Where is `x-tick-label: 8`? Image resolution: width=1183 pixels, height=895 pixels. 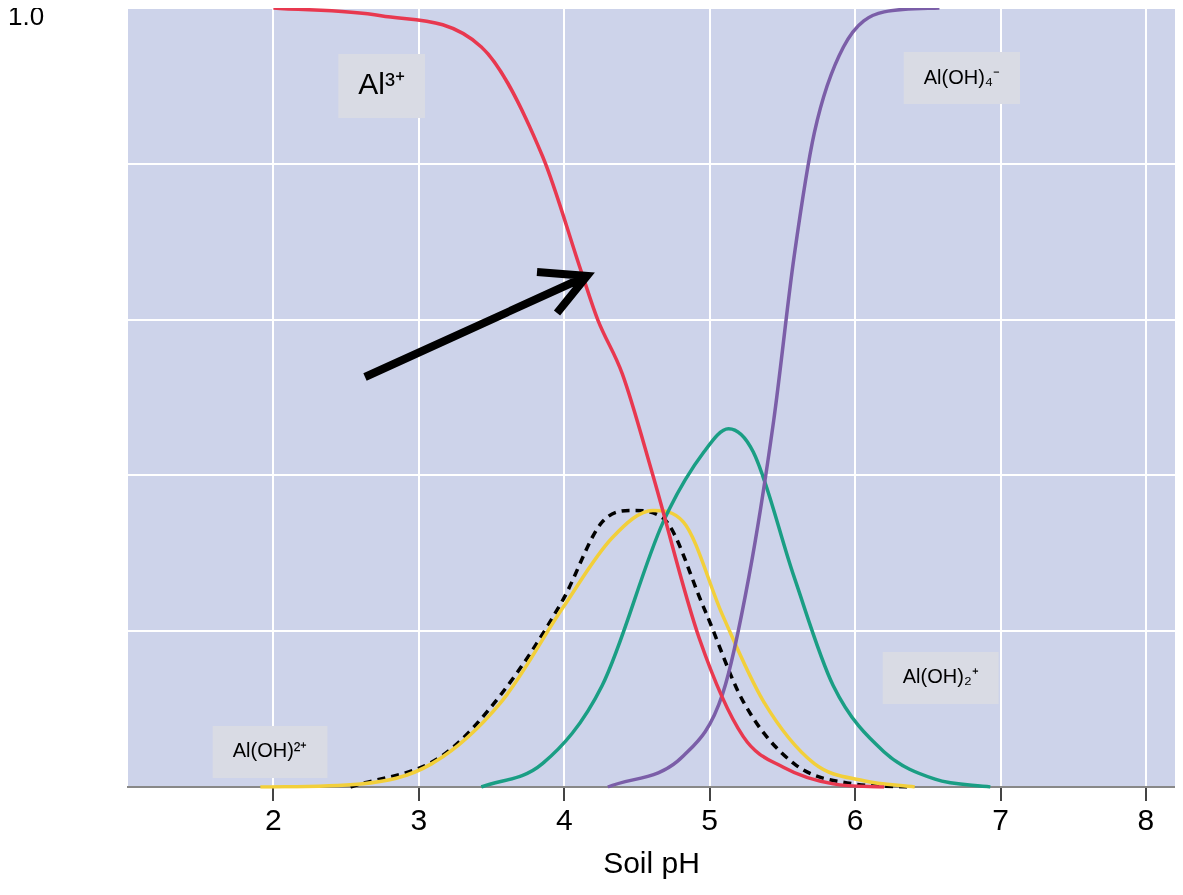
x-tick-label: 8 is located at coordinates (1146, 820).